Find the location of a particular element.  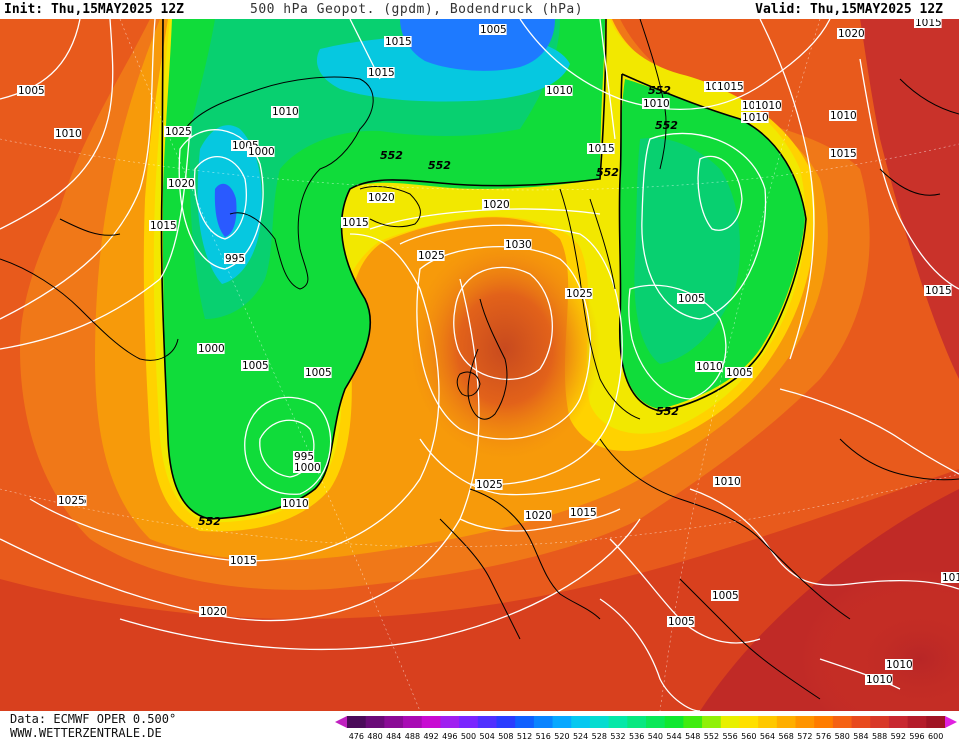

colorbar-tick-label: 528 is located at coordinates (599, 736).